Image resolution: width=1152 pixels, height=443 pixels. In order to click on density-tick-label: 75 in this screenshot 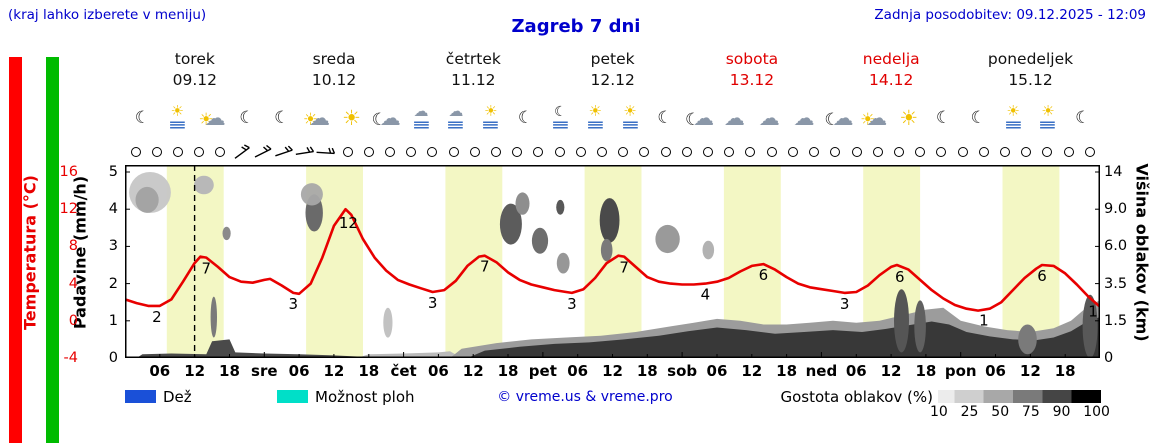, I will do `click(1030, 412)`.